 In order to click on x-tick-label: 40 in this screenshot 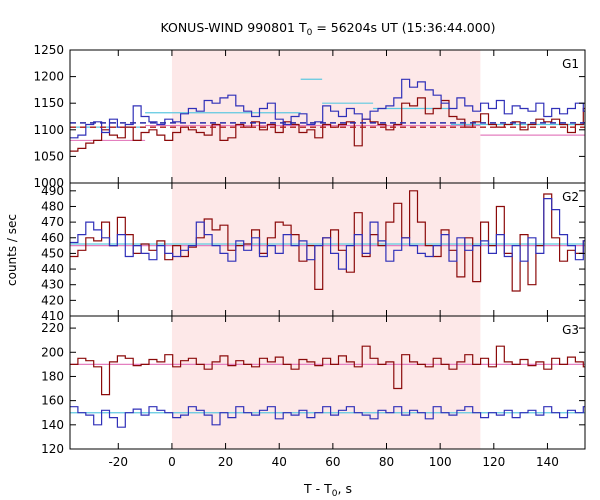, I will do `click(279, 462)`.